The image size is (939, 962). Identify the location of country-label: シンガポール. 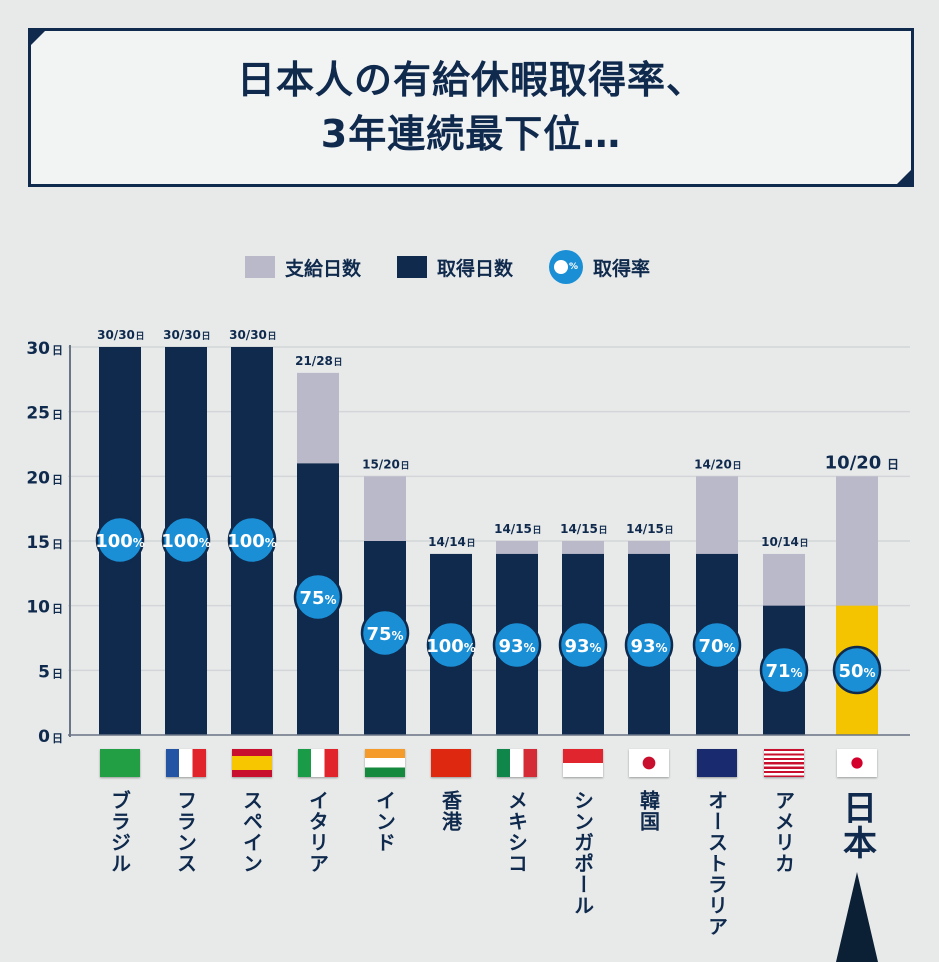
(582, 853).